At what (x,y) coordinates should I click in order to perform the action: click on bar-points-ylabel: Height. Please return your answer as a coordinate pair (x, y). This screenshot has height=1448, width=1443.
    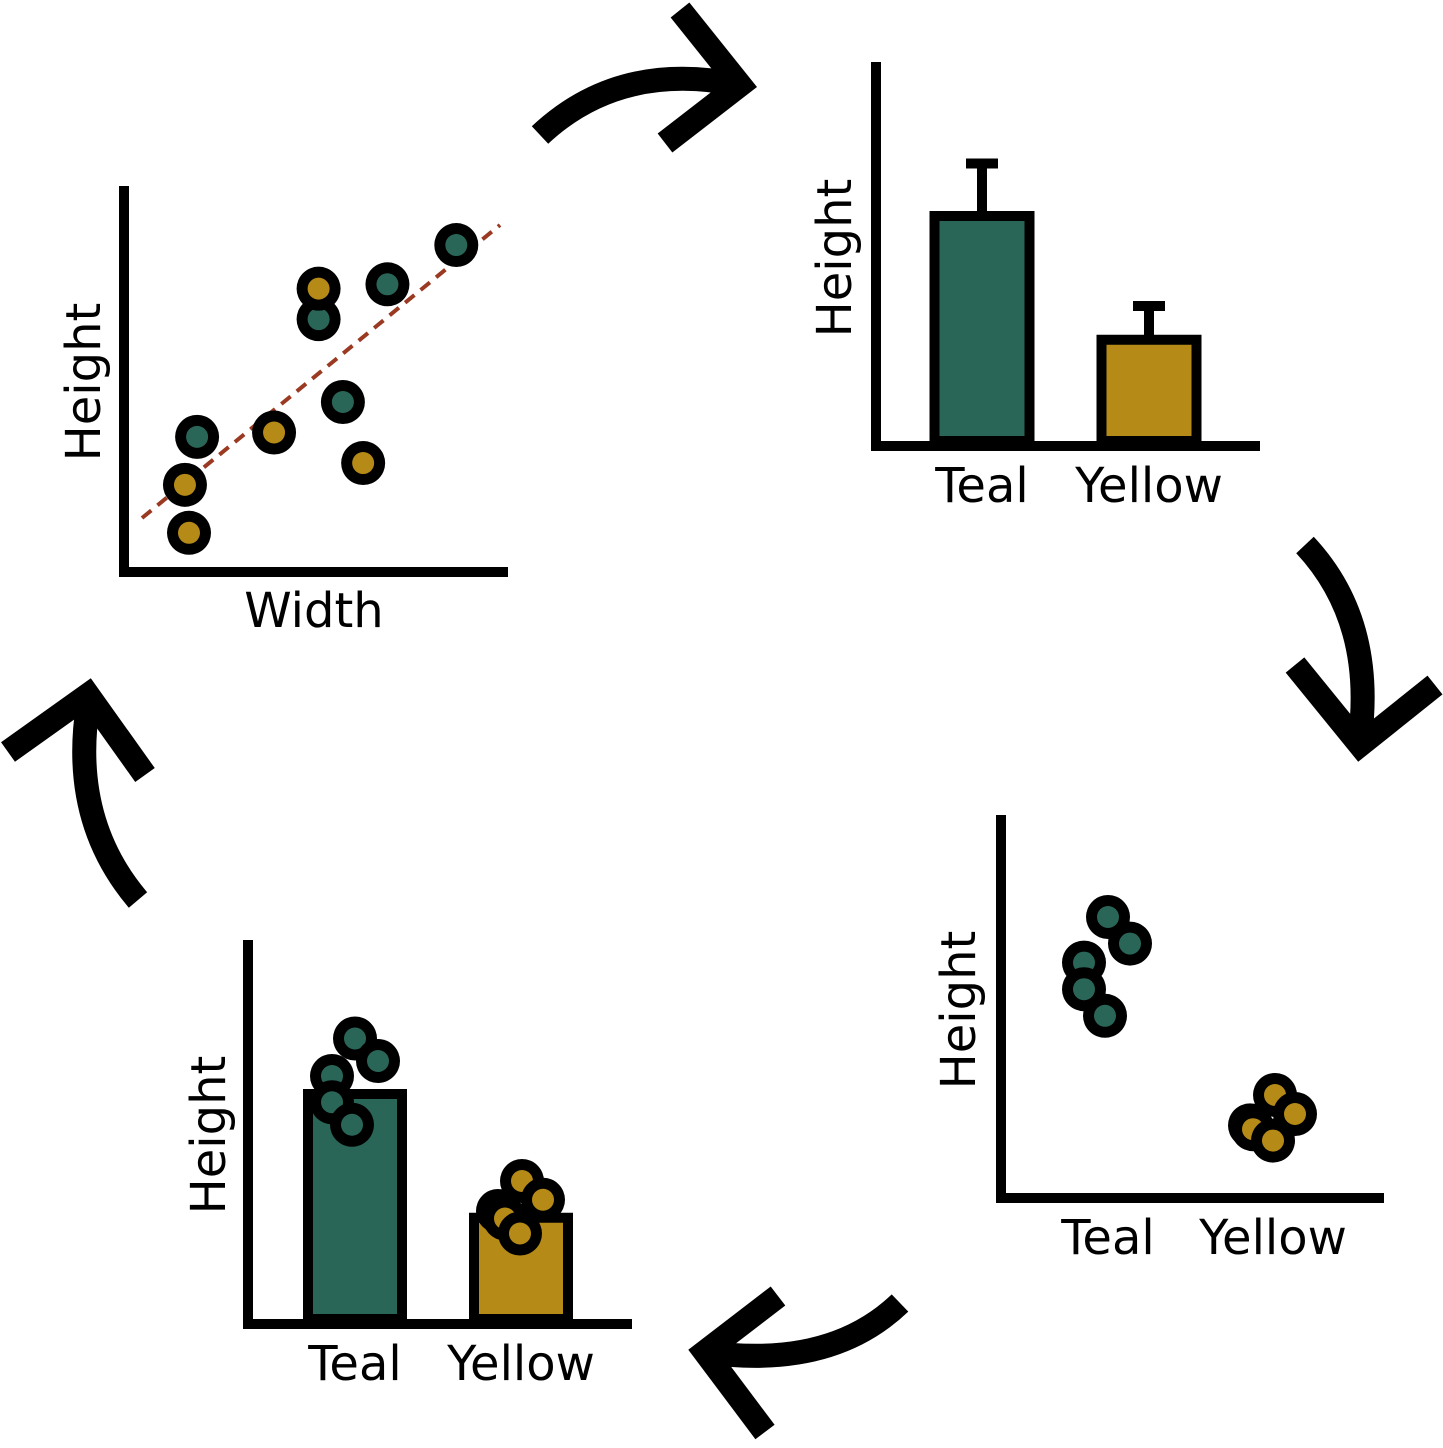
    Looking at the image, I should click on (209, 1135).